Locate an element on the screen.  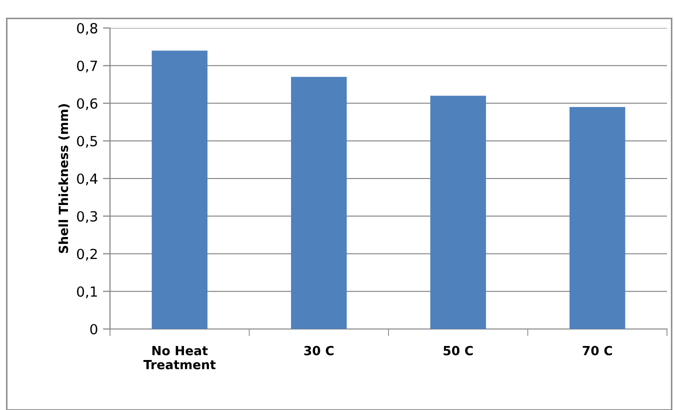
y-tick-label: 0,3 is located at coordinates (87, 217).